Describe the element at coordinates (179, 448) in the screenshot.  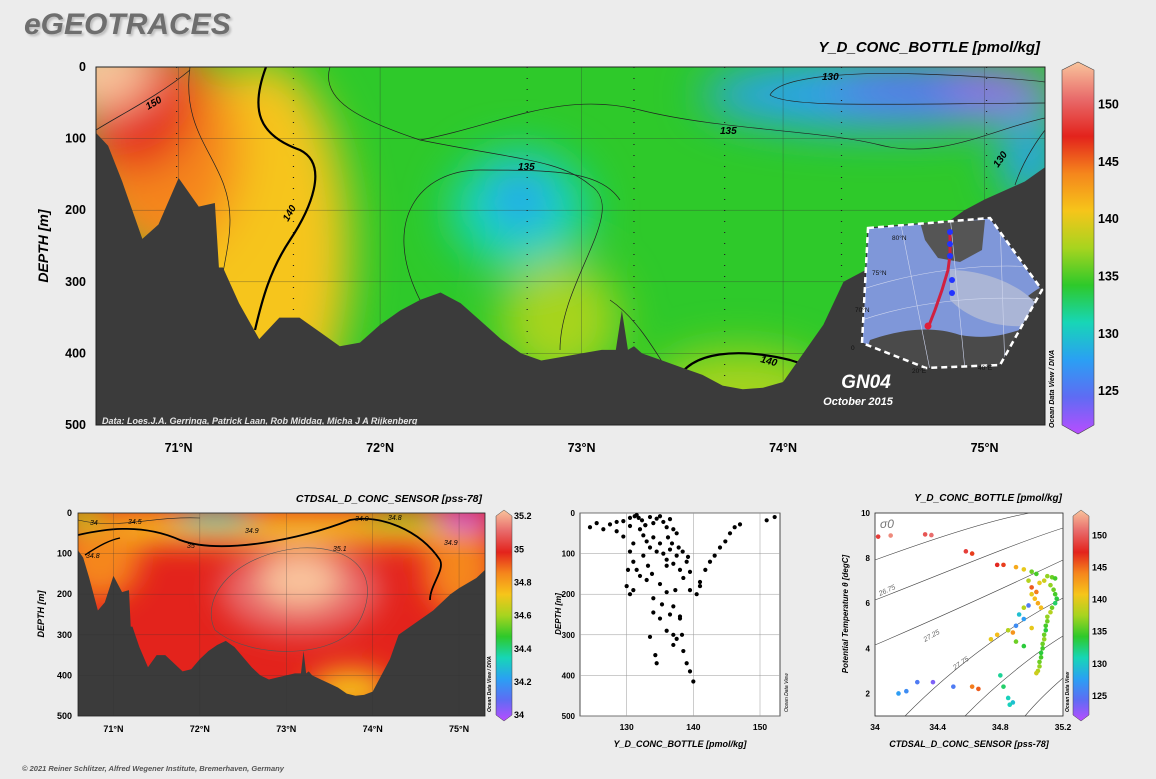
I see `x-tick-label: 71°N` at that location.